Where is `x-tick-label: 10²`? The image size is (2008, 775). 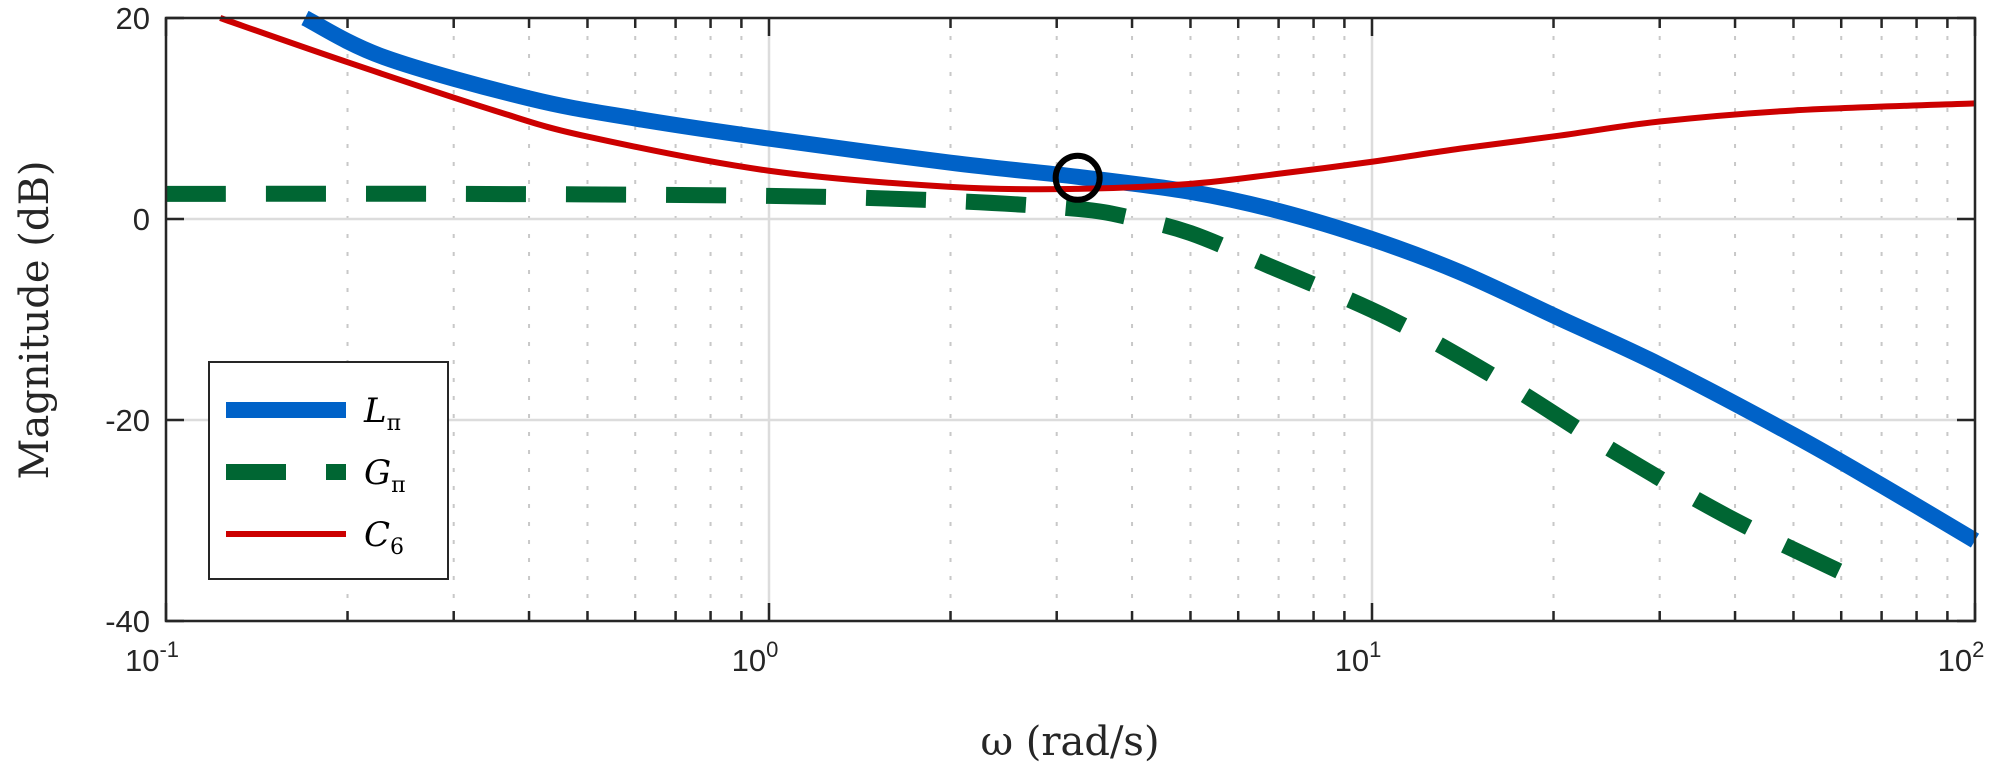
x-tick-label: 10² is located at coordinates (1961, 657).